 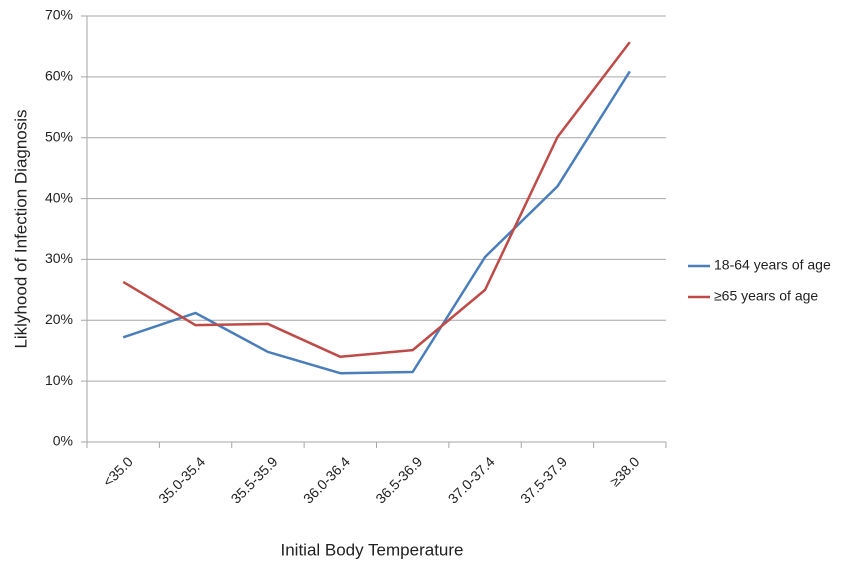 I want to click on x-tick-label: <35.0, so click(x=118, y=471).